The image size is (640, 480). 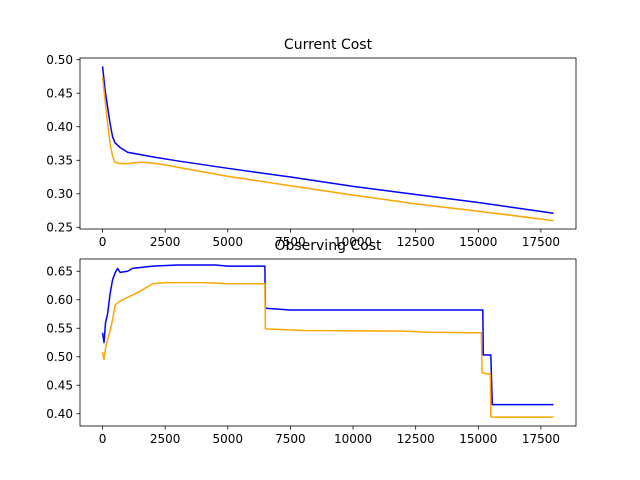 What do you see at coordinates (416, 242) in the screenshot?
I see `current-cost-x-tick-label: 12500` at bounding box center [416, 242].